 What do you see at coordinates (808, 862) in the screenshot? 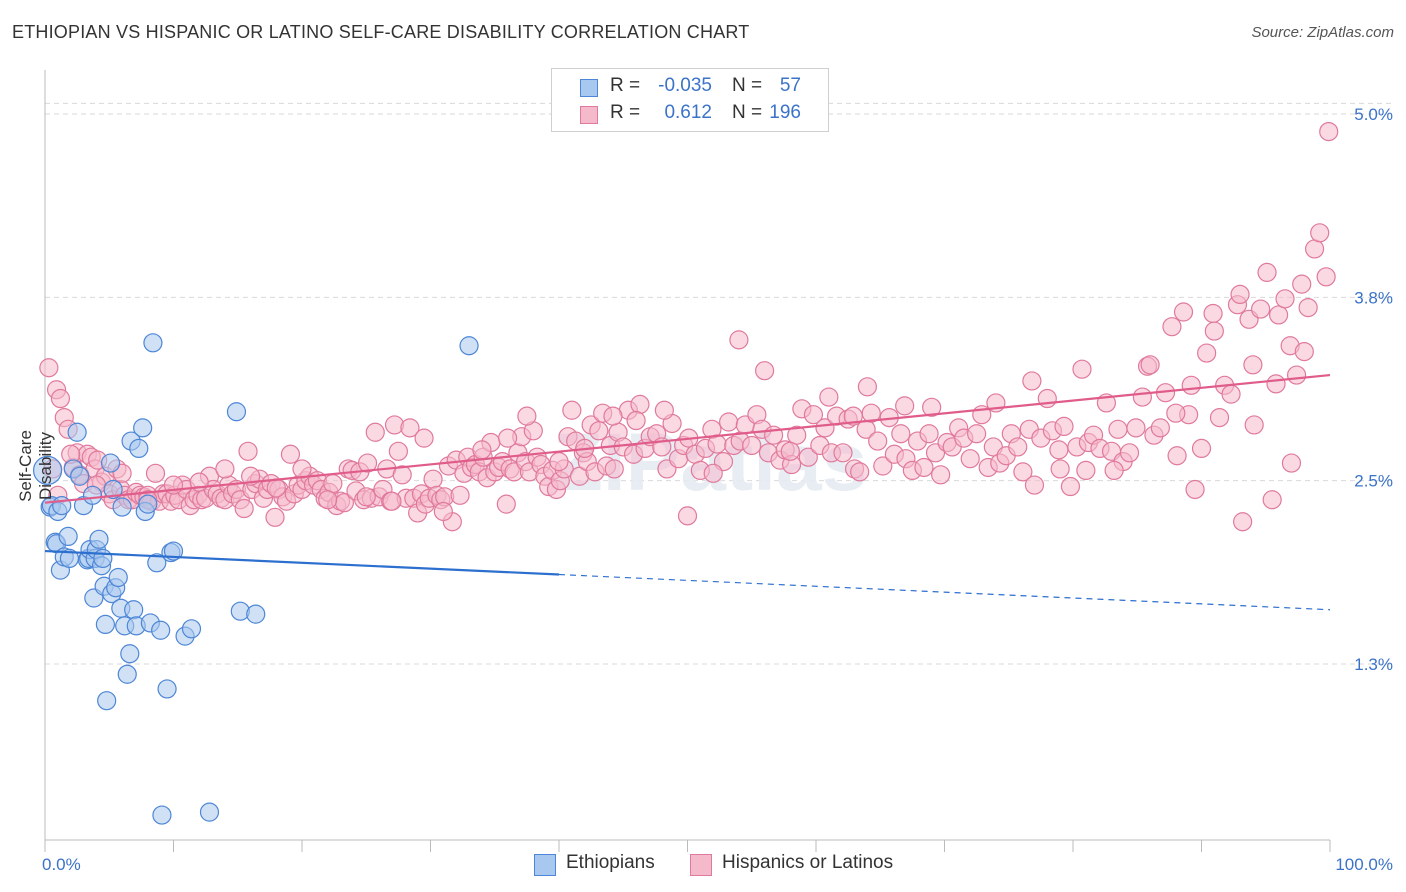
I see `bottom-legend-label-hispanics: Hispanics or Latinos` at bounding box center [808, 862].